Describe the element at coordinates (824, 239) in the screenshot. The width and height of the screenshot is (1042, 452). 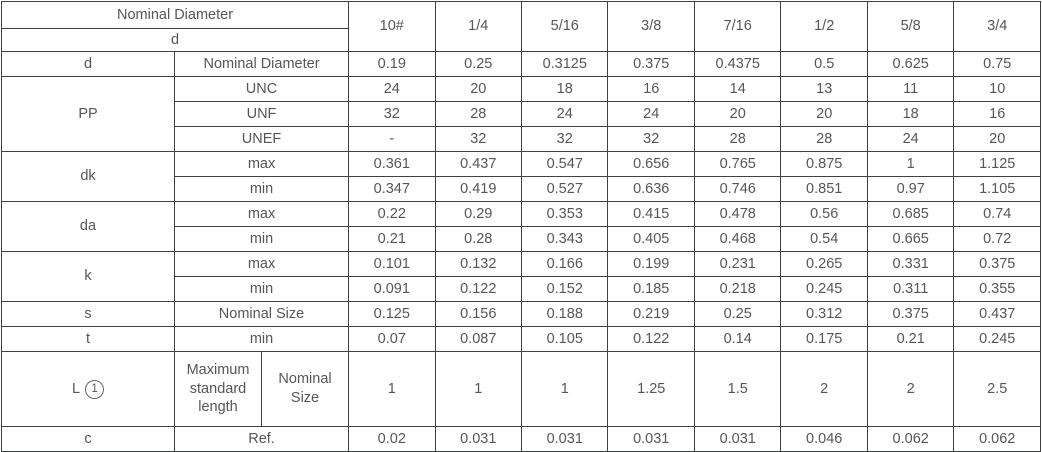
I see `value-cell: 0.54` at that location.